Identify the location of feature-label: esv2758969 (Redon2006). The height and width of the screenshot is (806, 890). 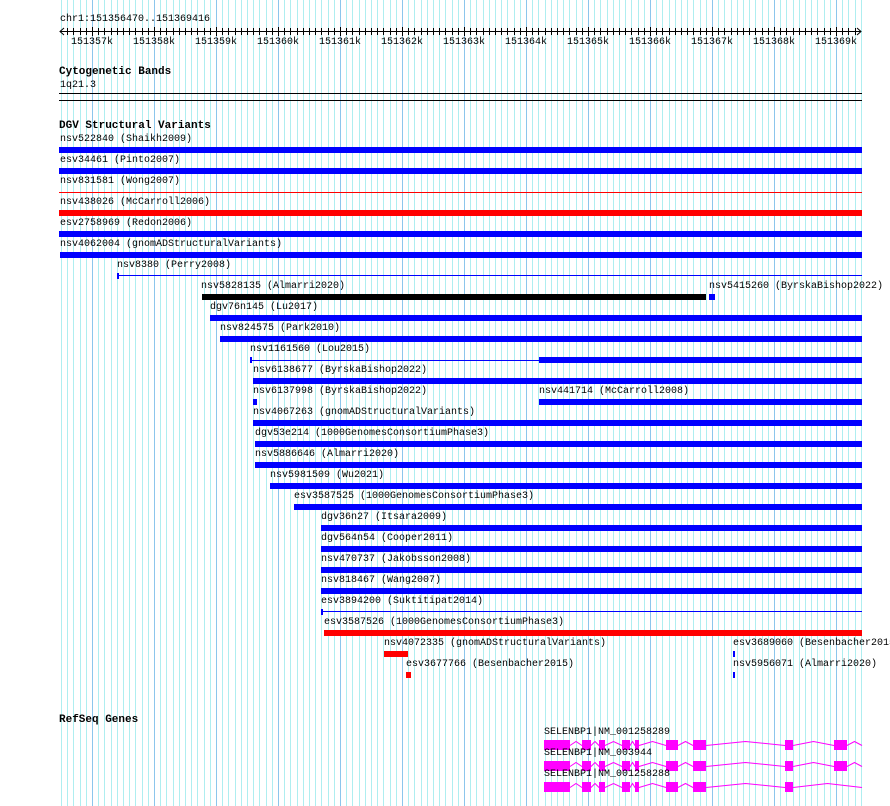
(126, 223).